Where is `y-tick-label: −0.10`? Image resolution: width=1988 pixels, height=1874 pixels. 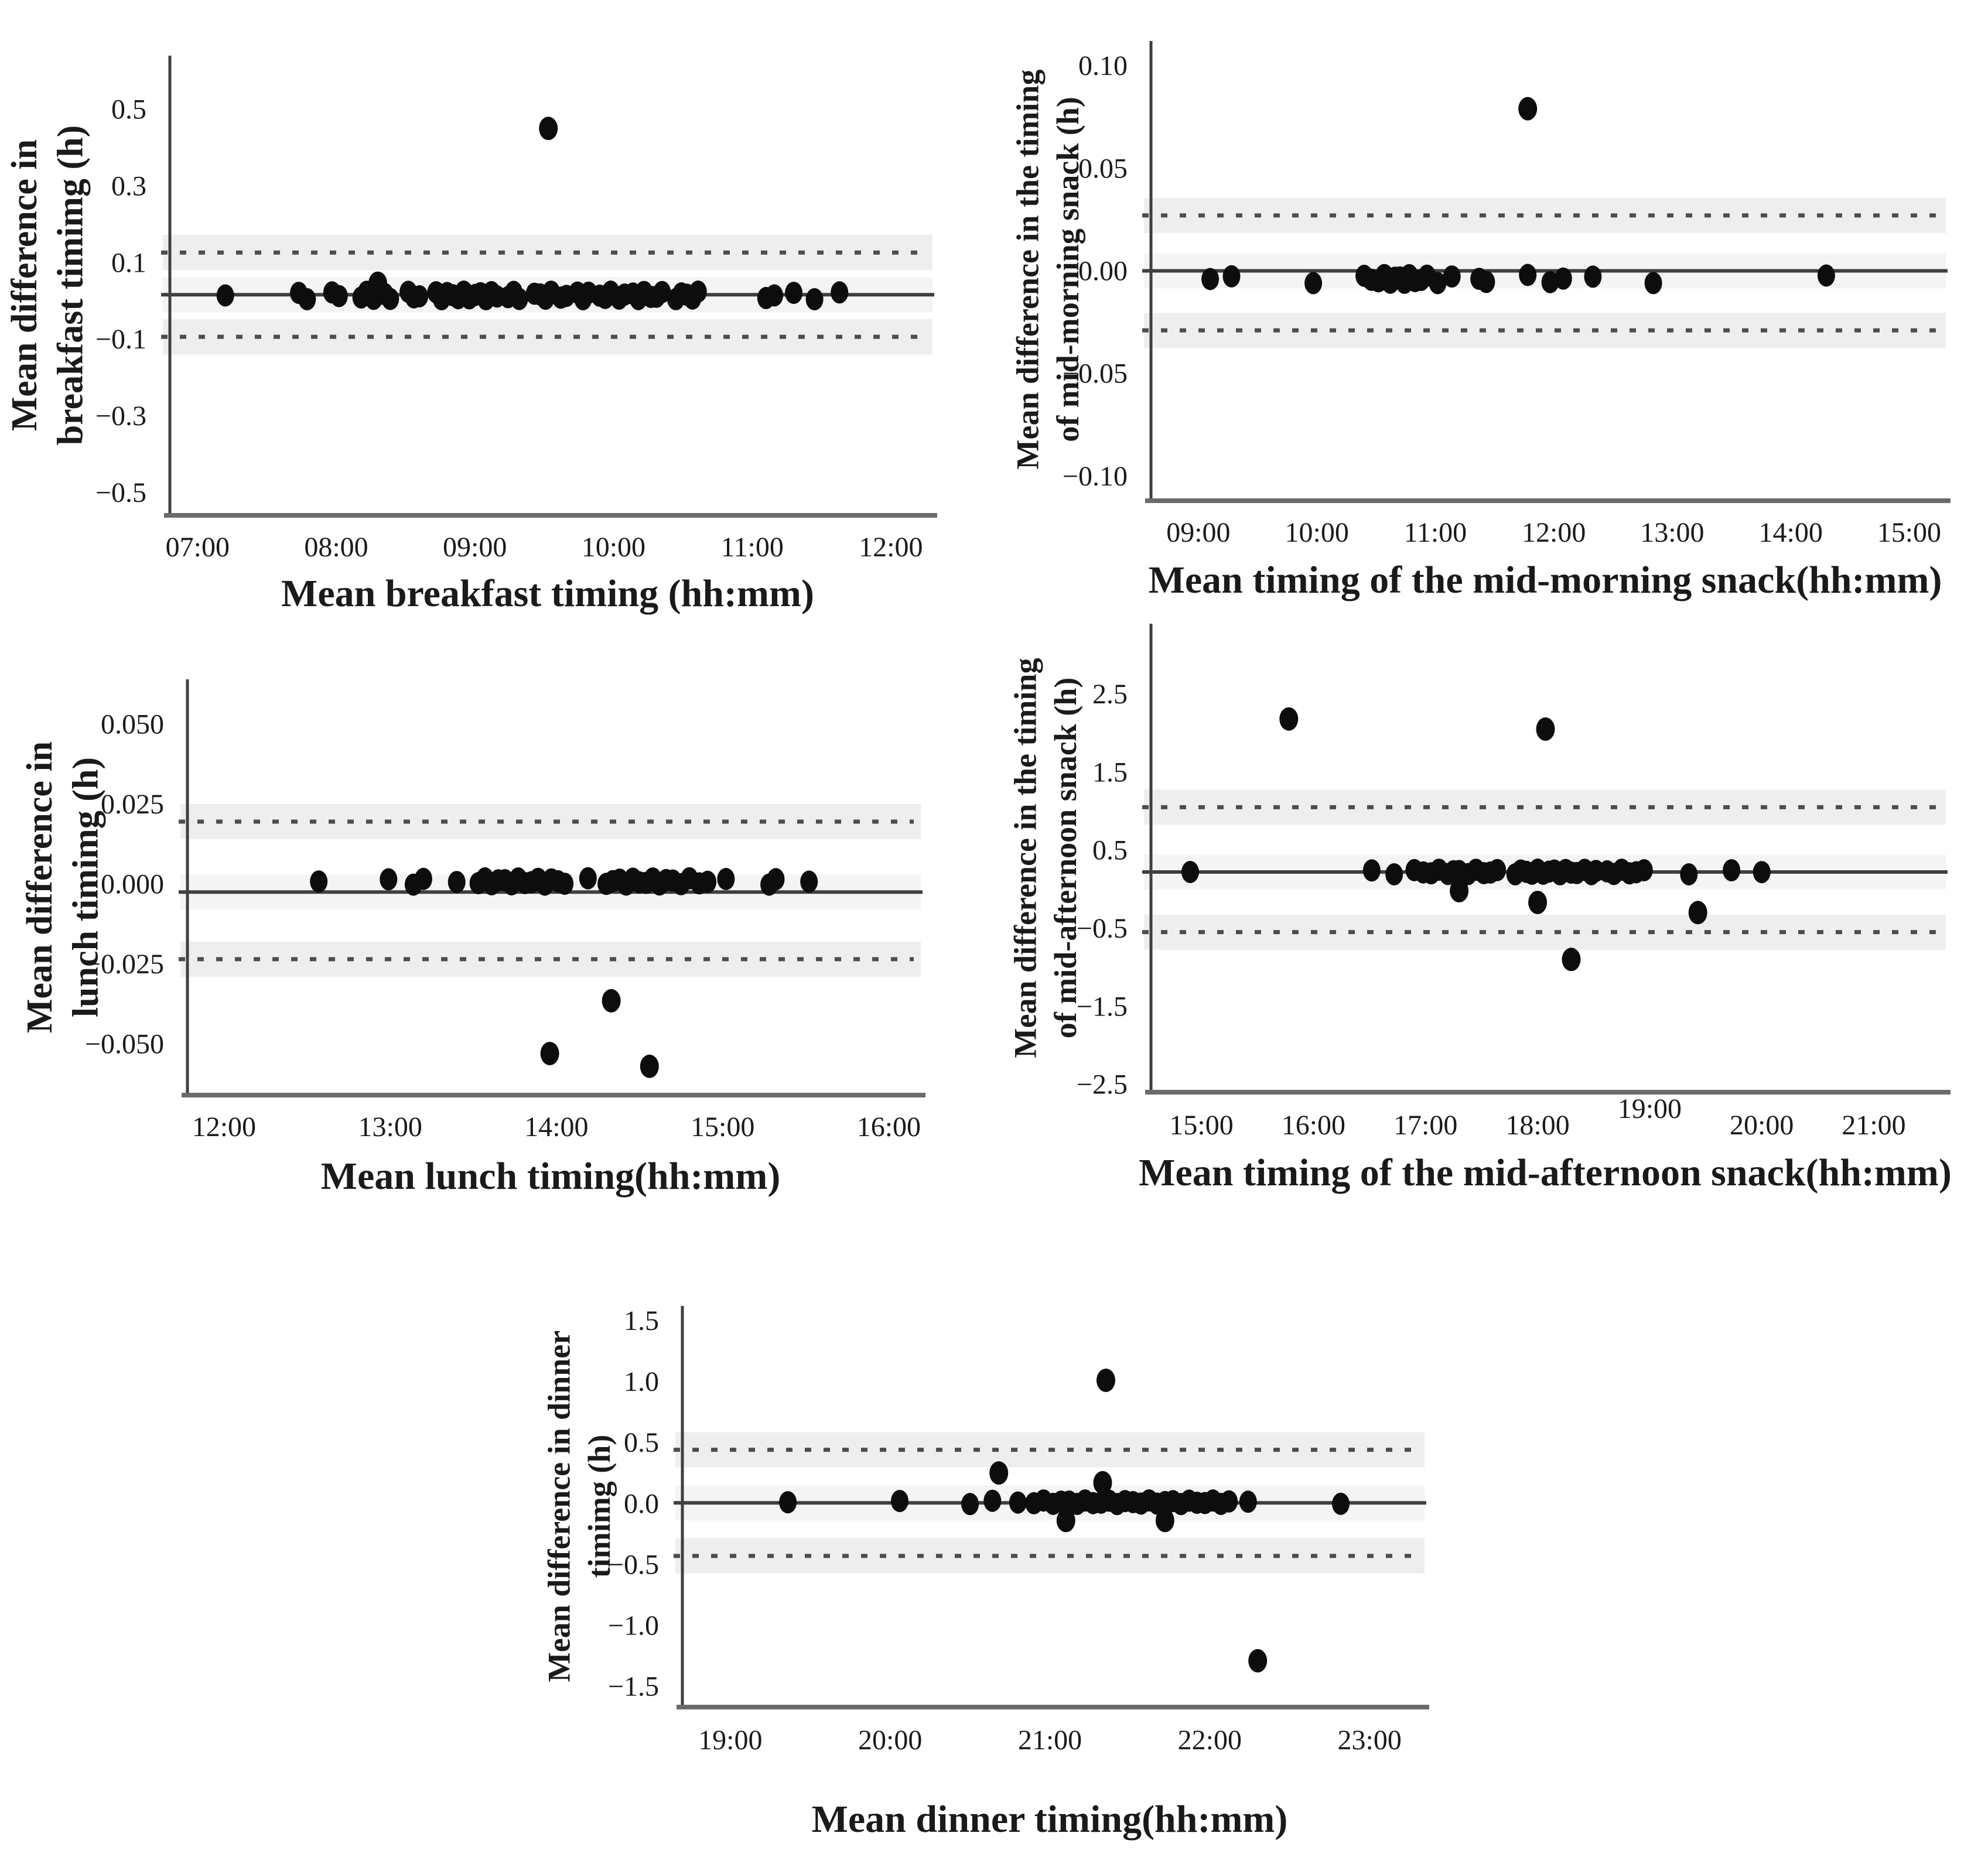 y-tick-label: −0.10 is located at coordinates (1095, 476).